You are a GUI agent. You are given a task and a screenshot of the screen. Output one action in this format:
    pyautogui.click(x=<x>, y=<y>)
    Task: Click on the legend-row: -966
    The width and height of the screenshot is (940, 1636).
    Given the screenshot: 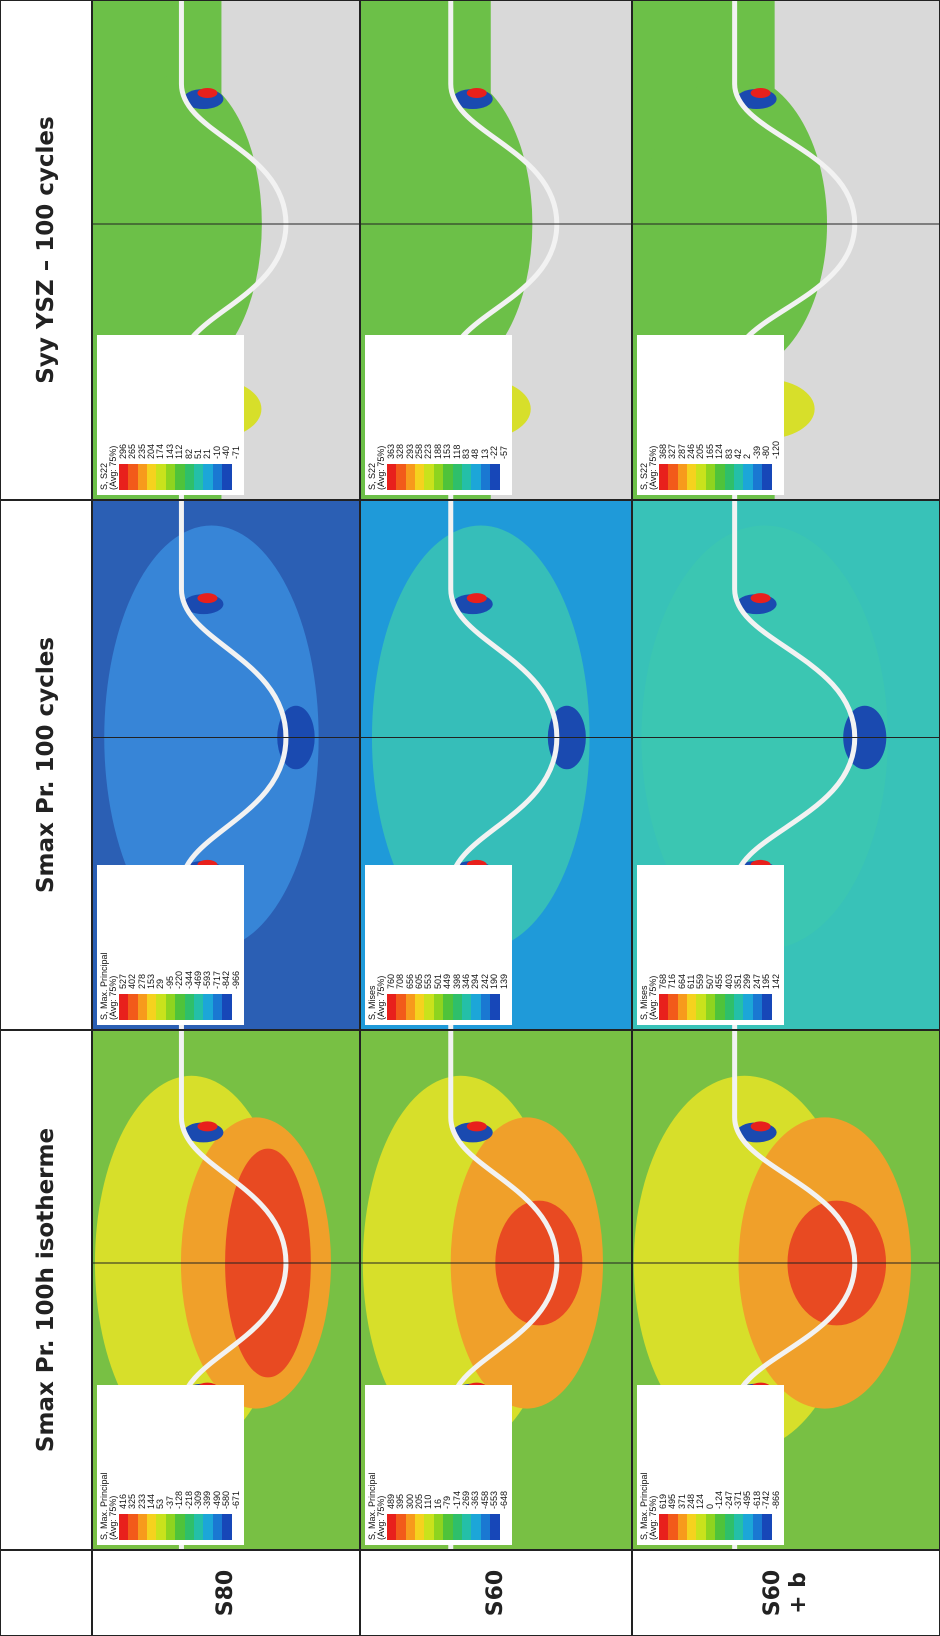 What is the action you would take?
    pyautogui.click(x=236, y=945)
    